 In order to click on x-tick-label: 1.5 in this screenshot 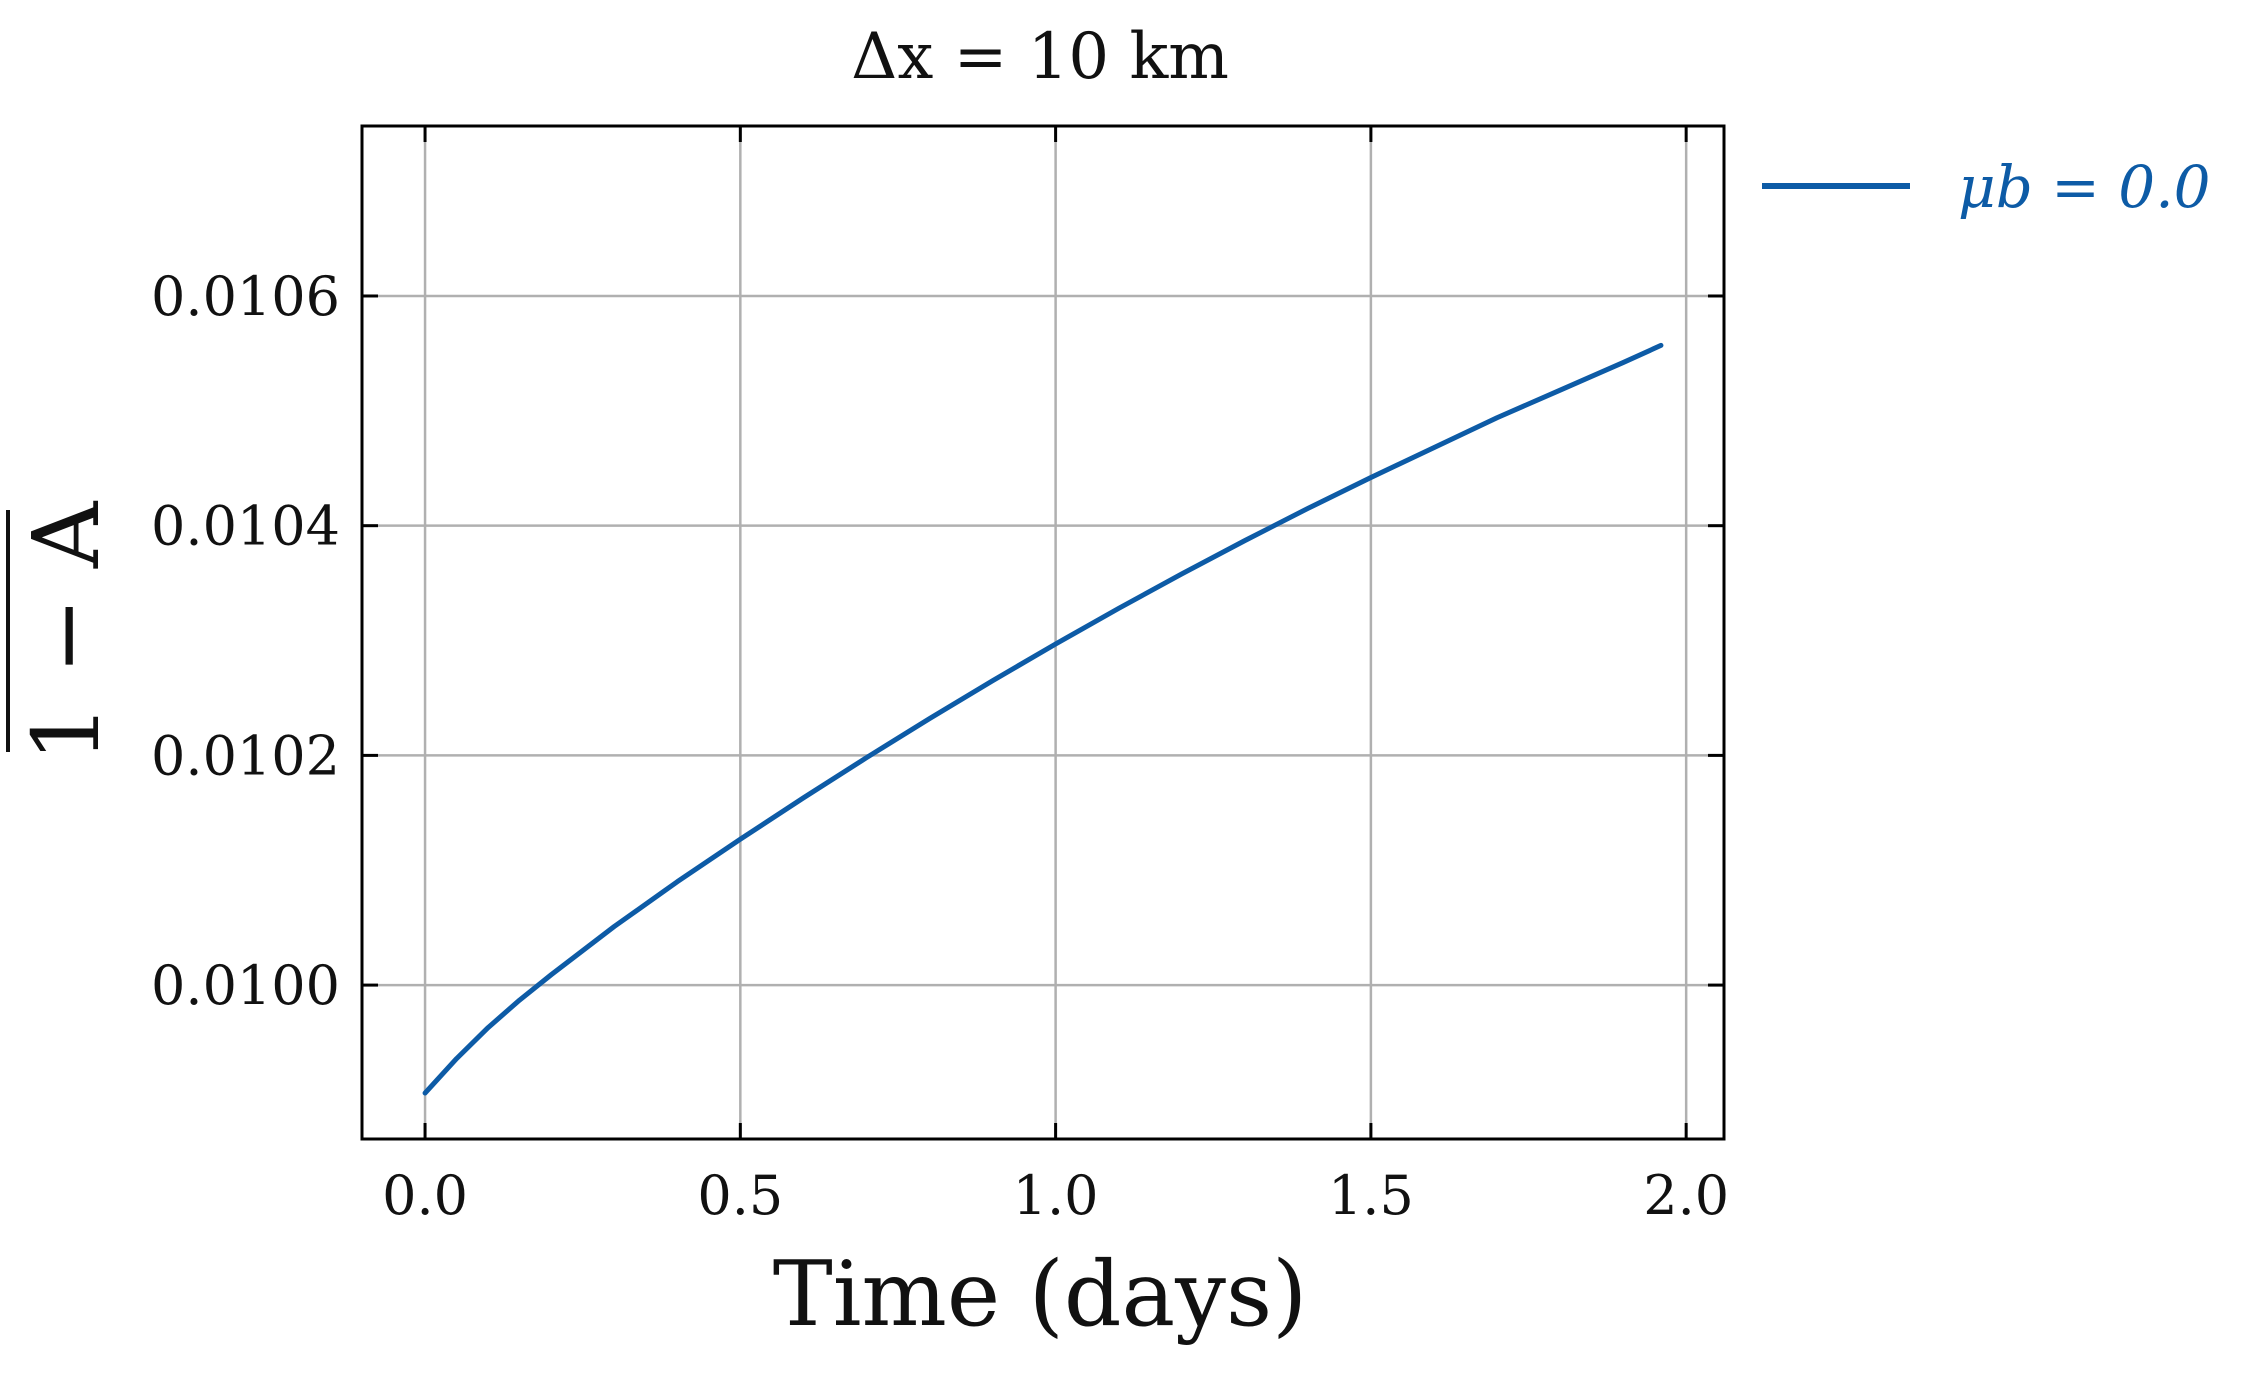, I will do `click(1371, 1195)`.